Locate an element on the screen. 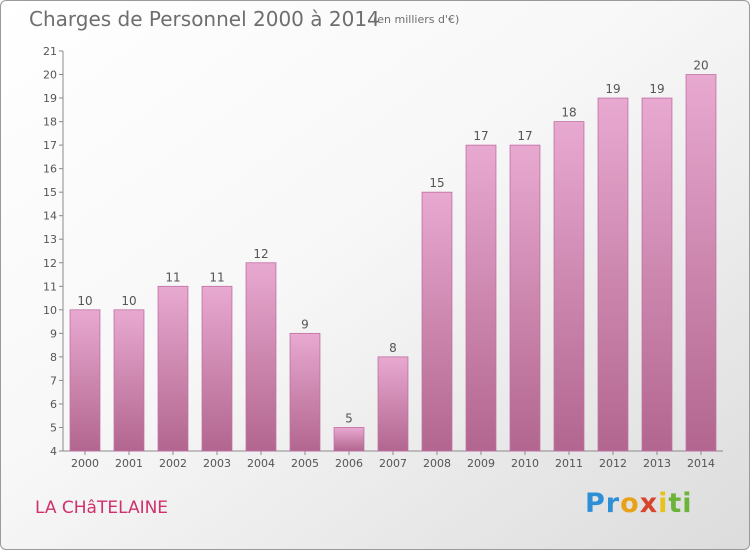 This screenshot has width=750, height=550. bar-value-label: 5 is located at coordinates (349, 418).